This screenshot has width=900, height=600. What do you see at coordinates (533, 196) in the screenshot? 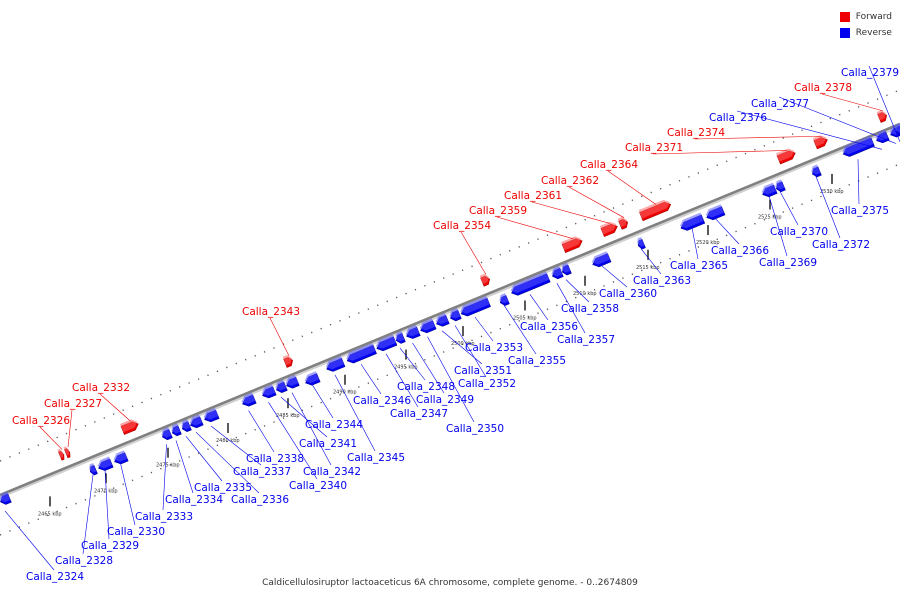
I see `gene-label-calla-2361: Calla_2361` at bounding box center [533, 196].